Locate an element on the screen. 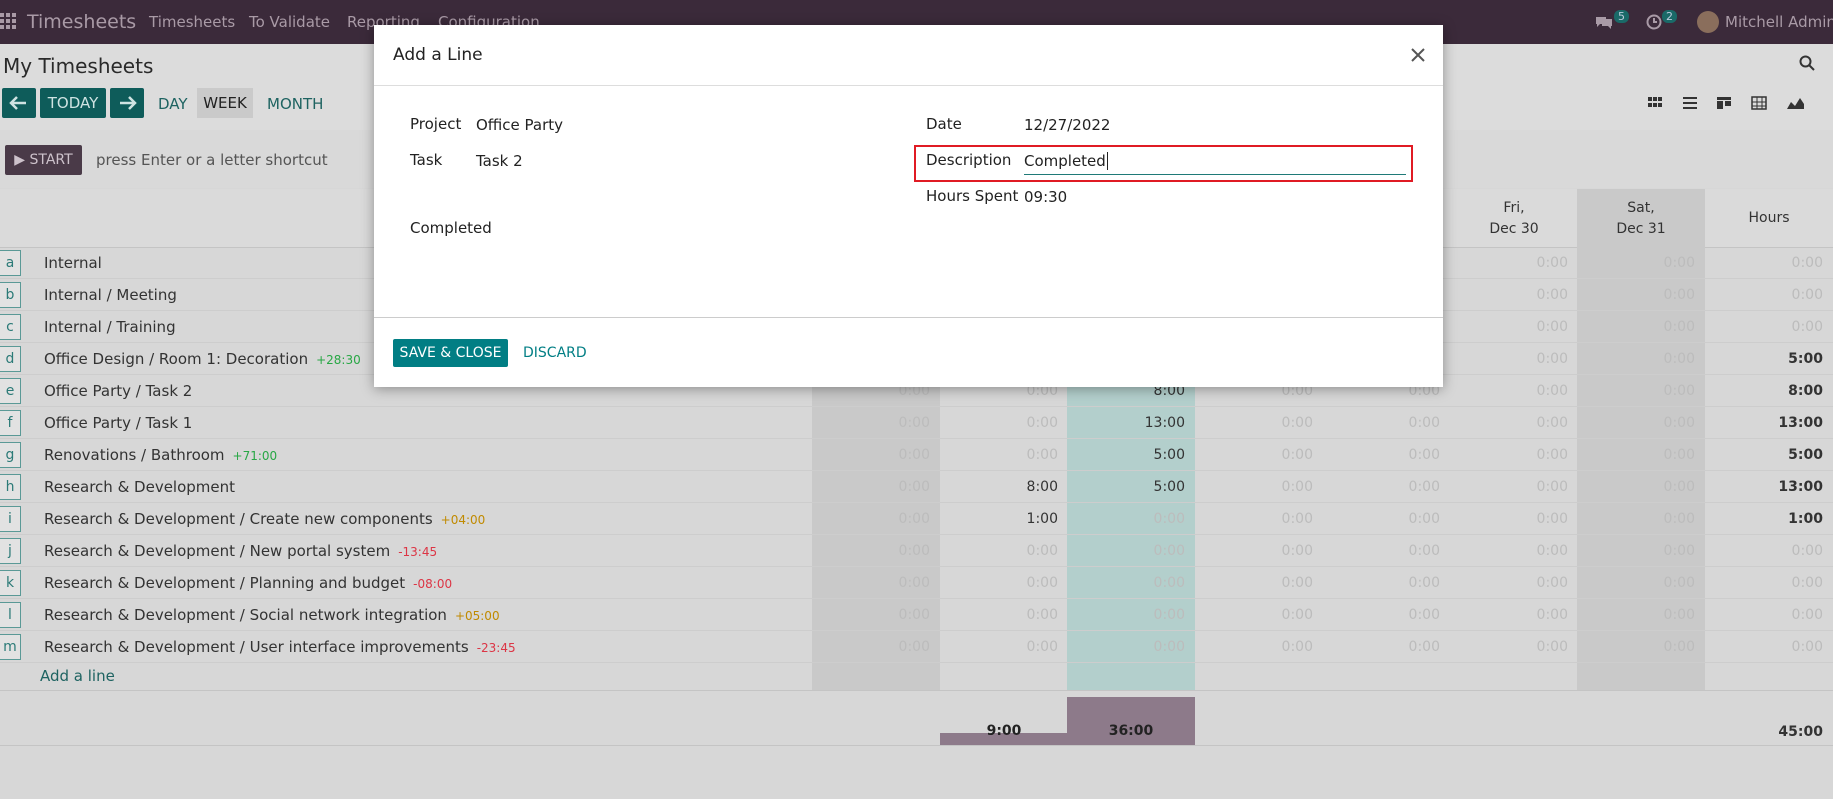 The image size is (1833, 799). prev-button is located at coordinates (19, 103).